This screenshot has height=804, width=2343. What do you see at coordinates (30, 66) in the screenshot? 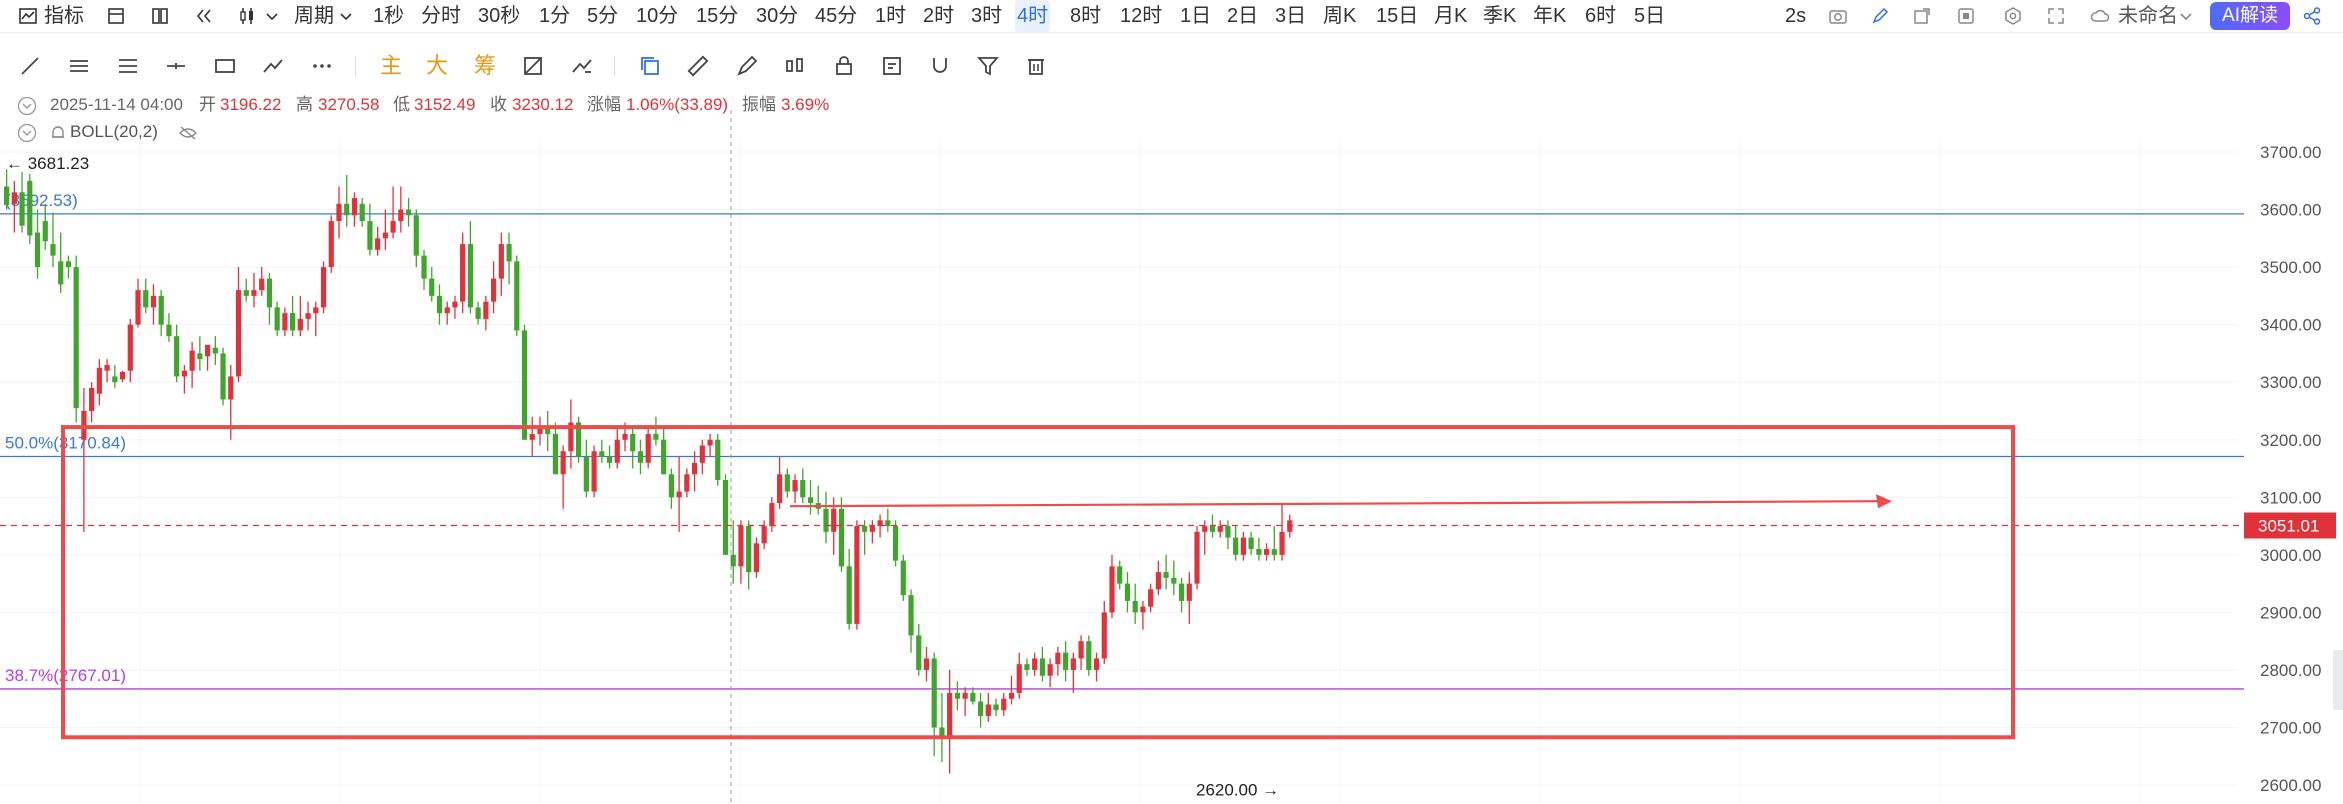
I see `trend-line-icon` at bounding box center [30, 66].